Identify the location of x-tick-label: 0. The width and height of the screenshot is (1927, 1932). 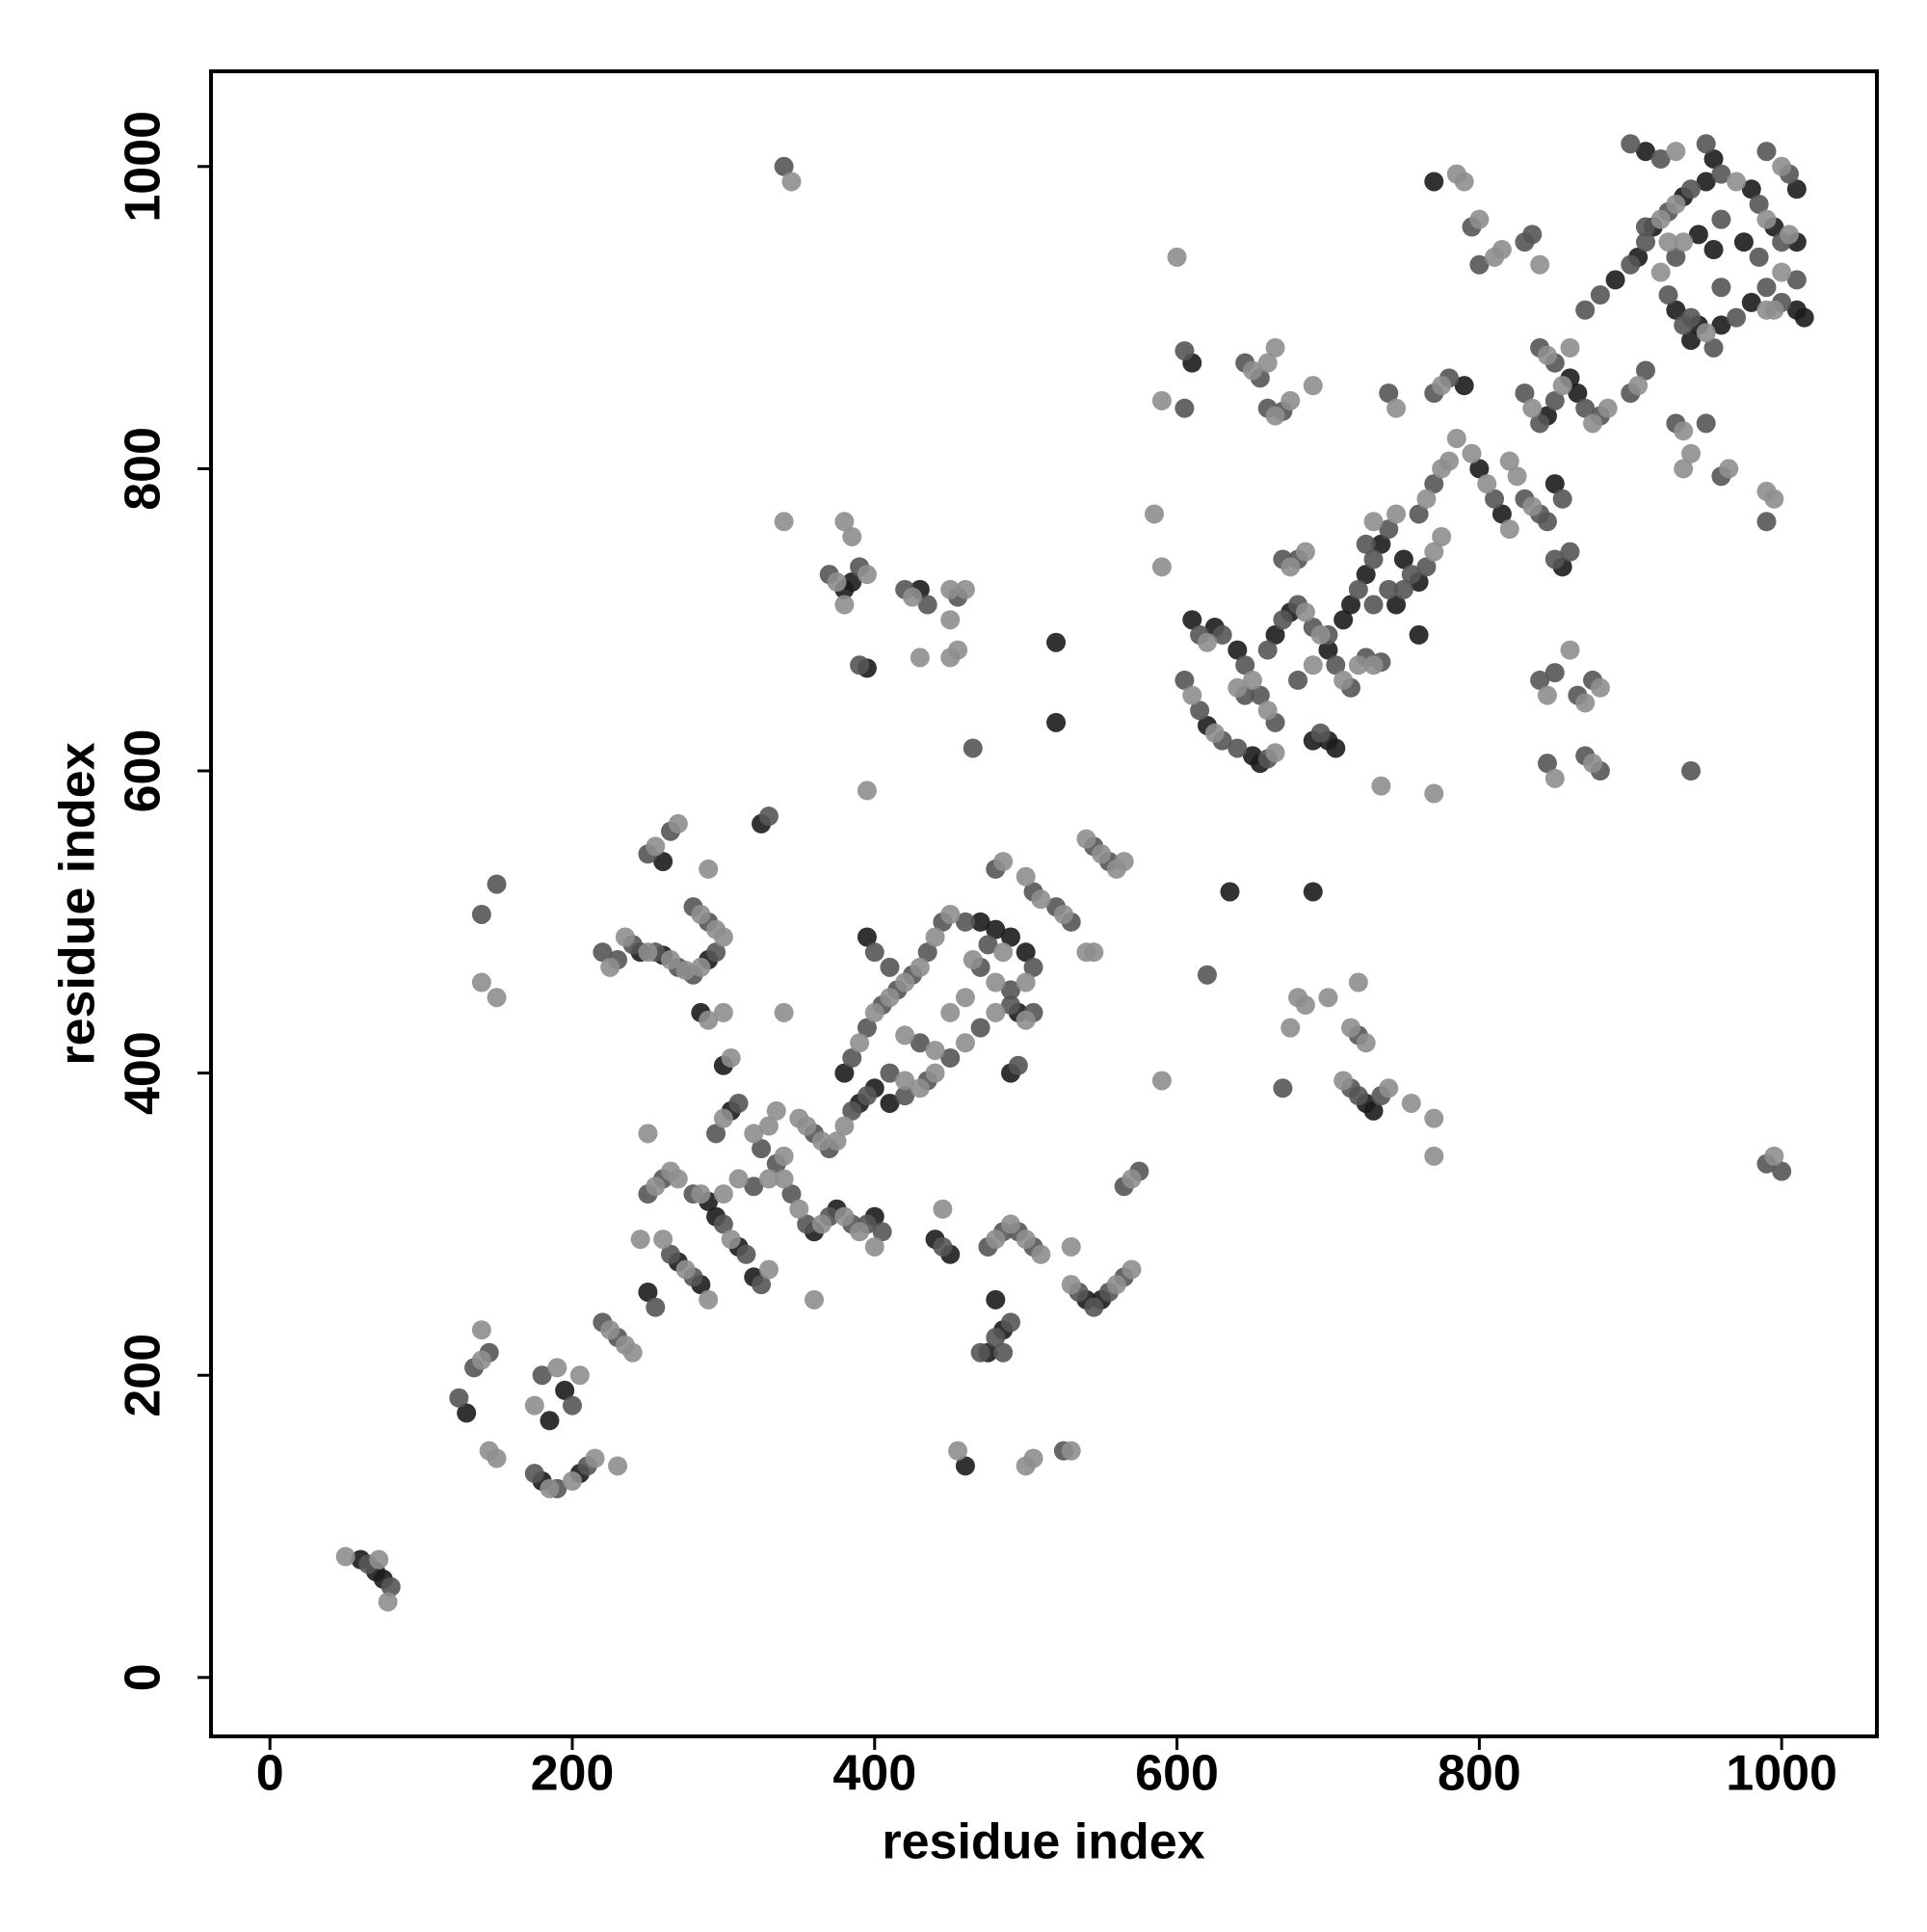
(270, 1774).